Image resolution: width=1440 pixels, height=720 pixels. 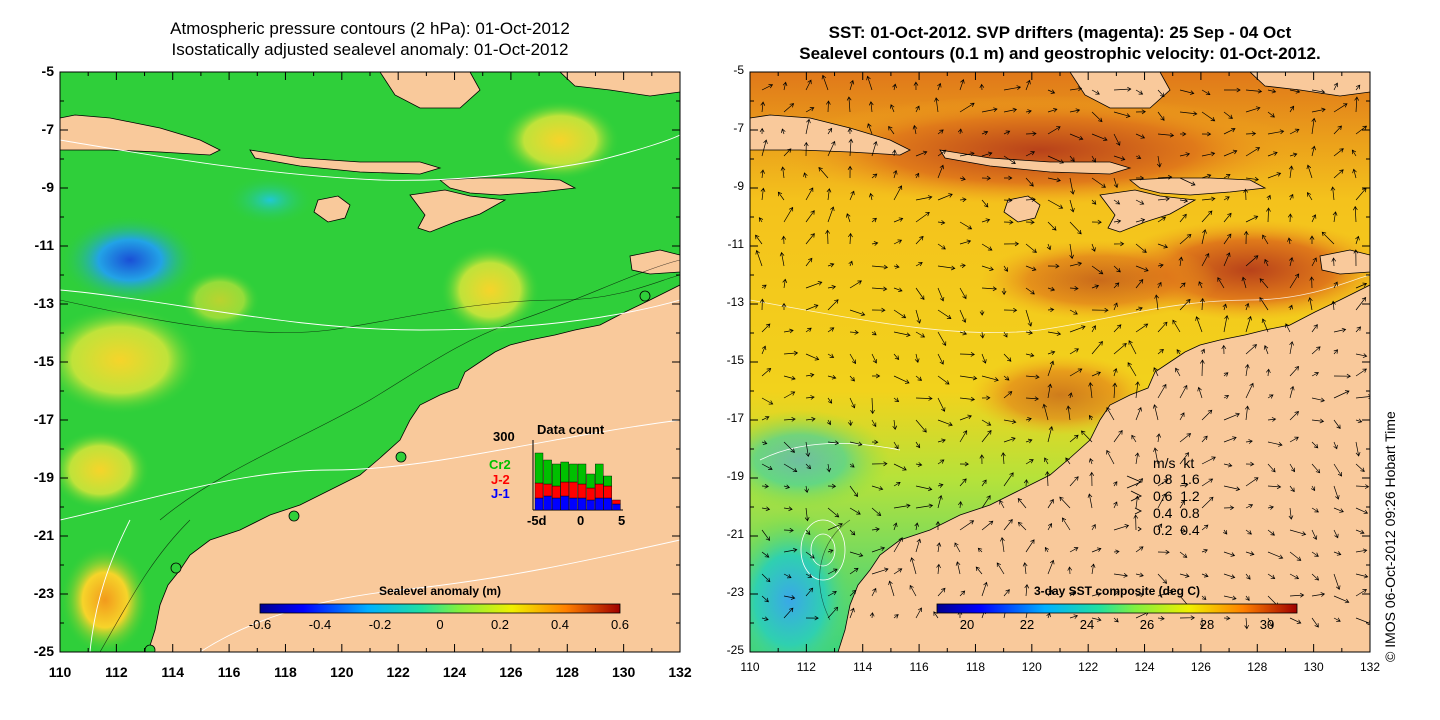 What do you see at coordinates (738, 186) in the screenshot?
I see `y-tick-label: -9` at bounding box center [738, 186].